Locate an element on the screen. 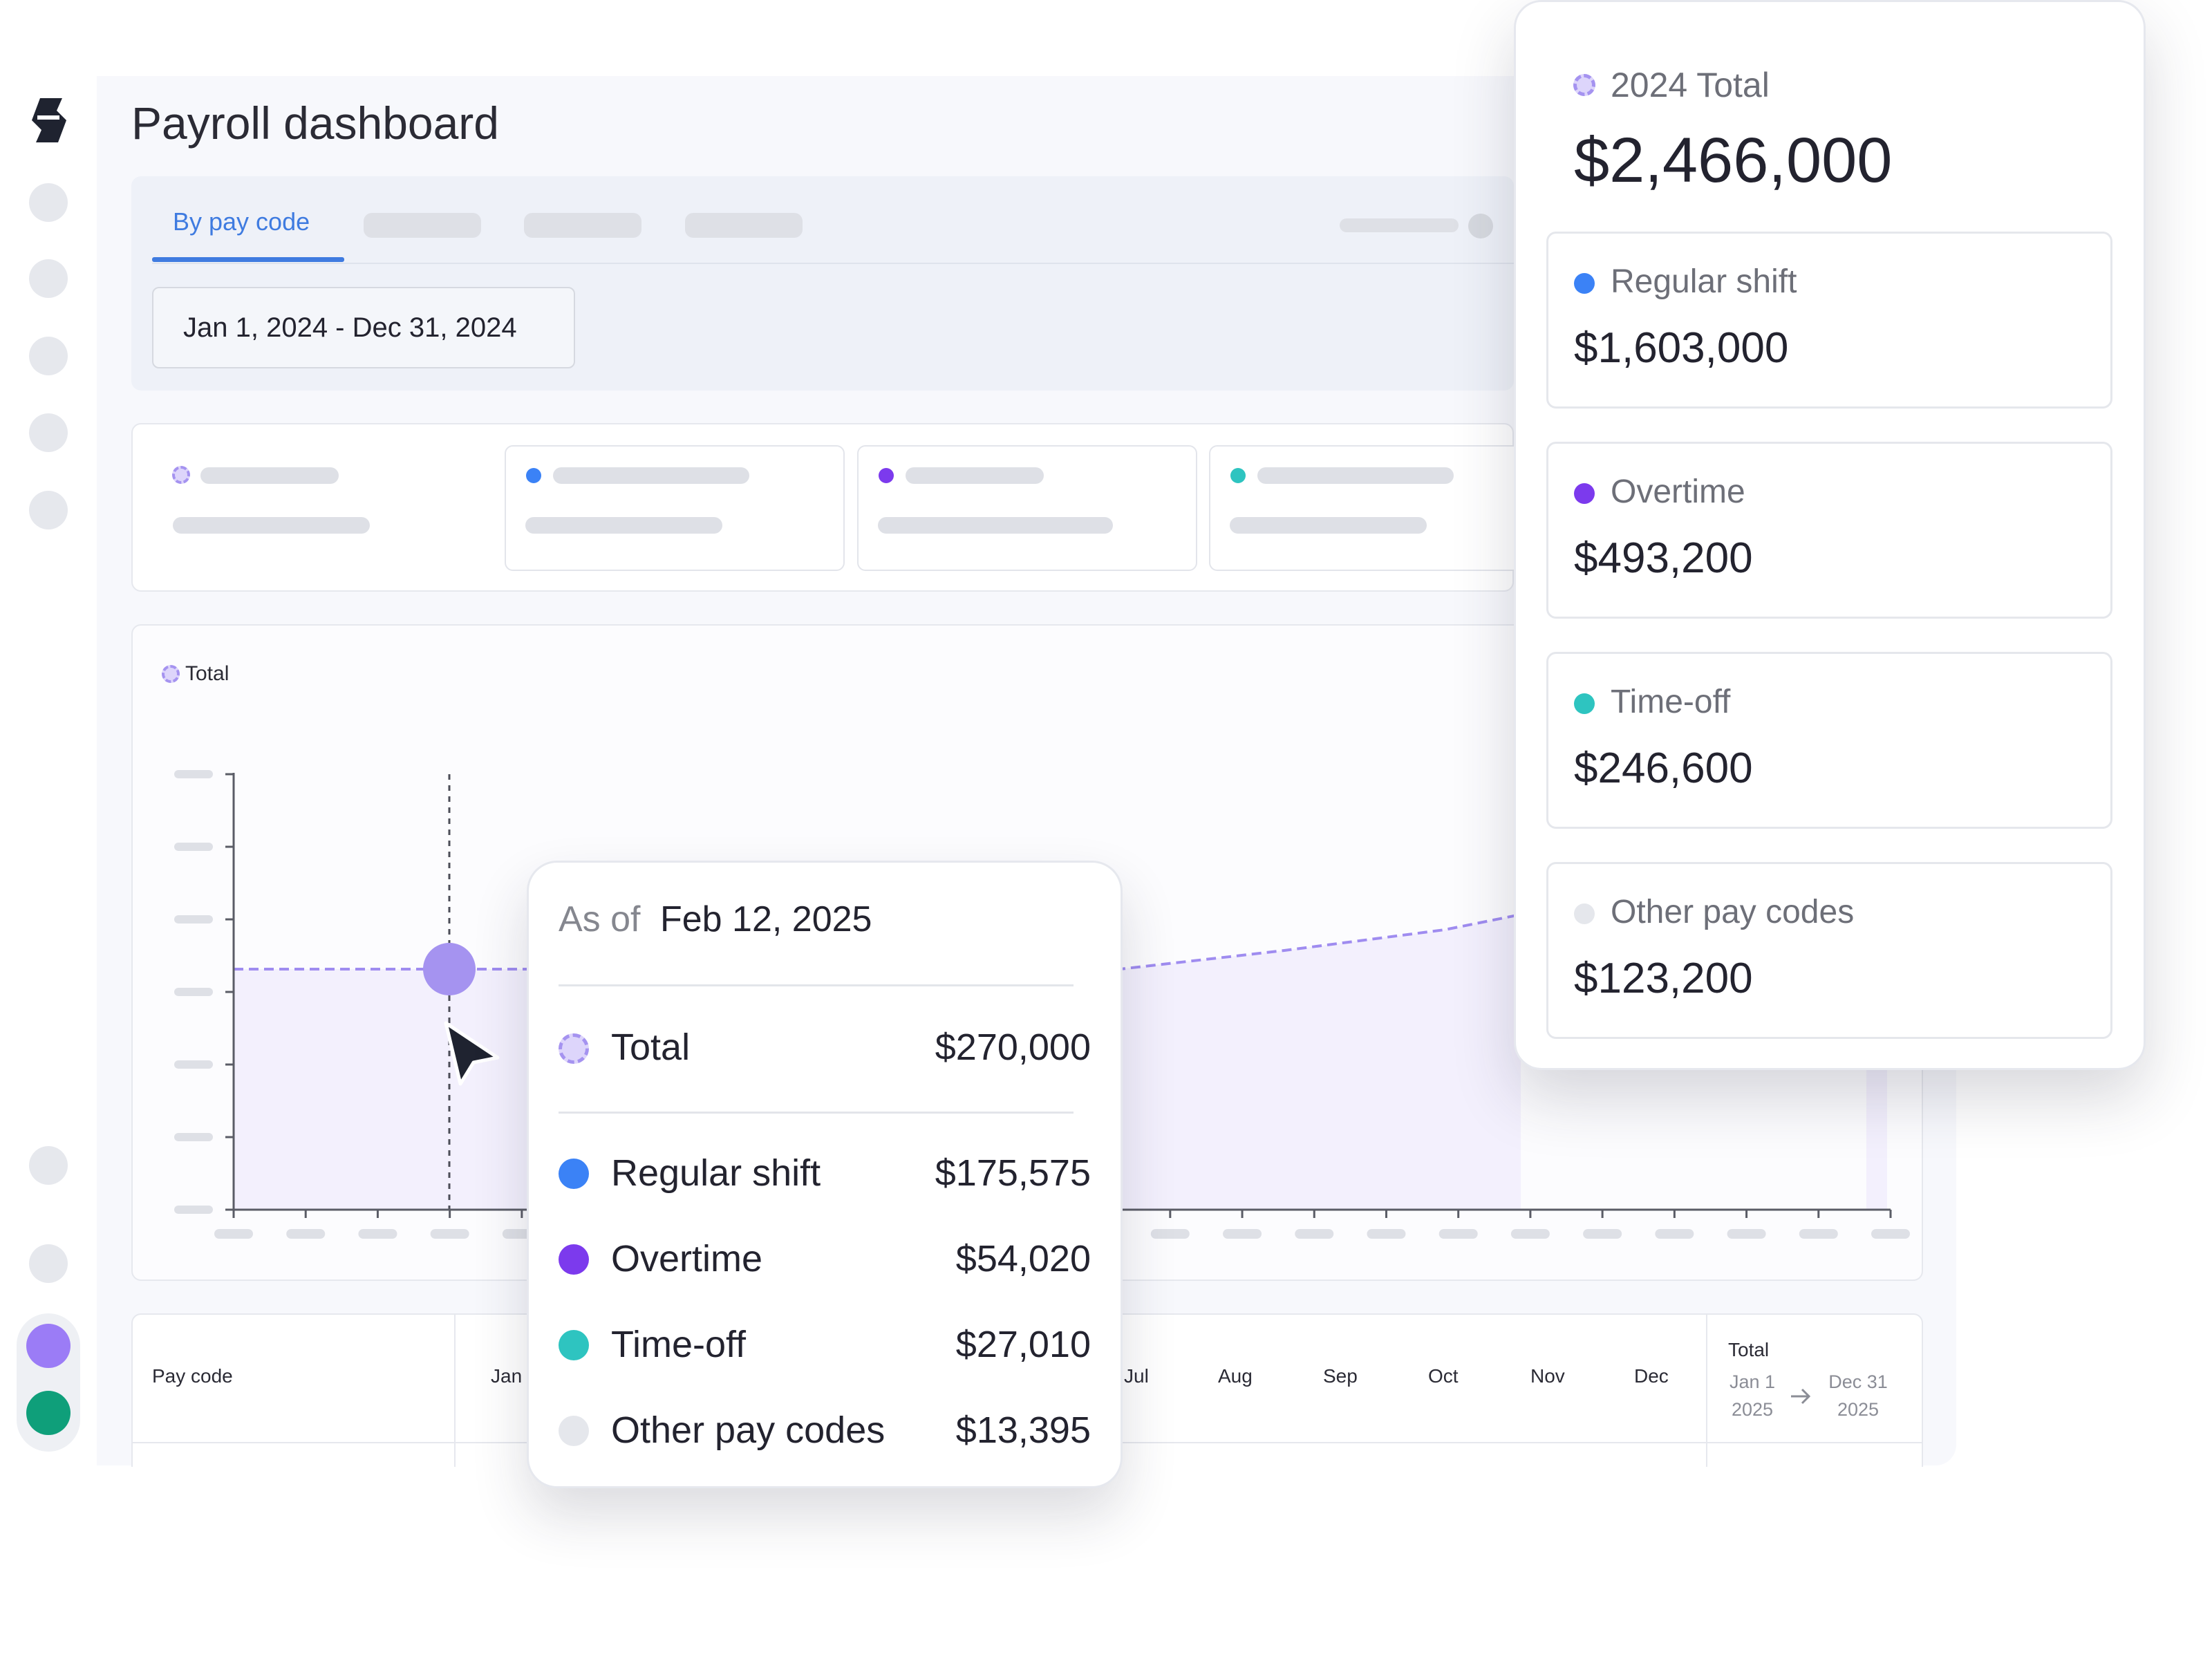  tooltip-date: Feb 12, 2025 is located at coordinates (766, 919).